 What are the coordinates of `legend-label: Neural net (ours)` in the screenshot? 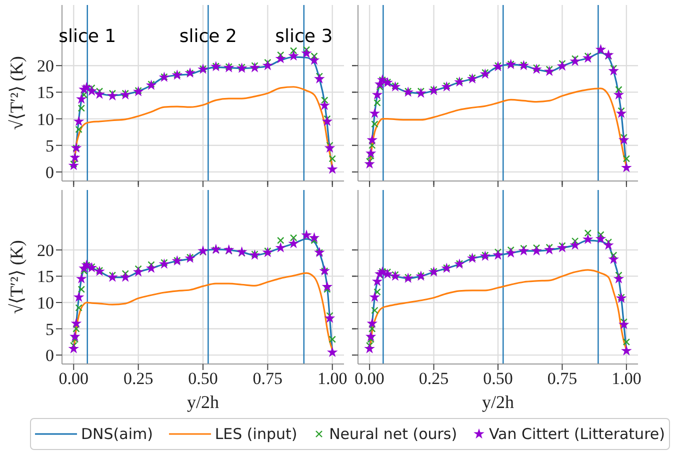 It's located at (393, 434).